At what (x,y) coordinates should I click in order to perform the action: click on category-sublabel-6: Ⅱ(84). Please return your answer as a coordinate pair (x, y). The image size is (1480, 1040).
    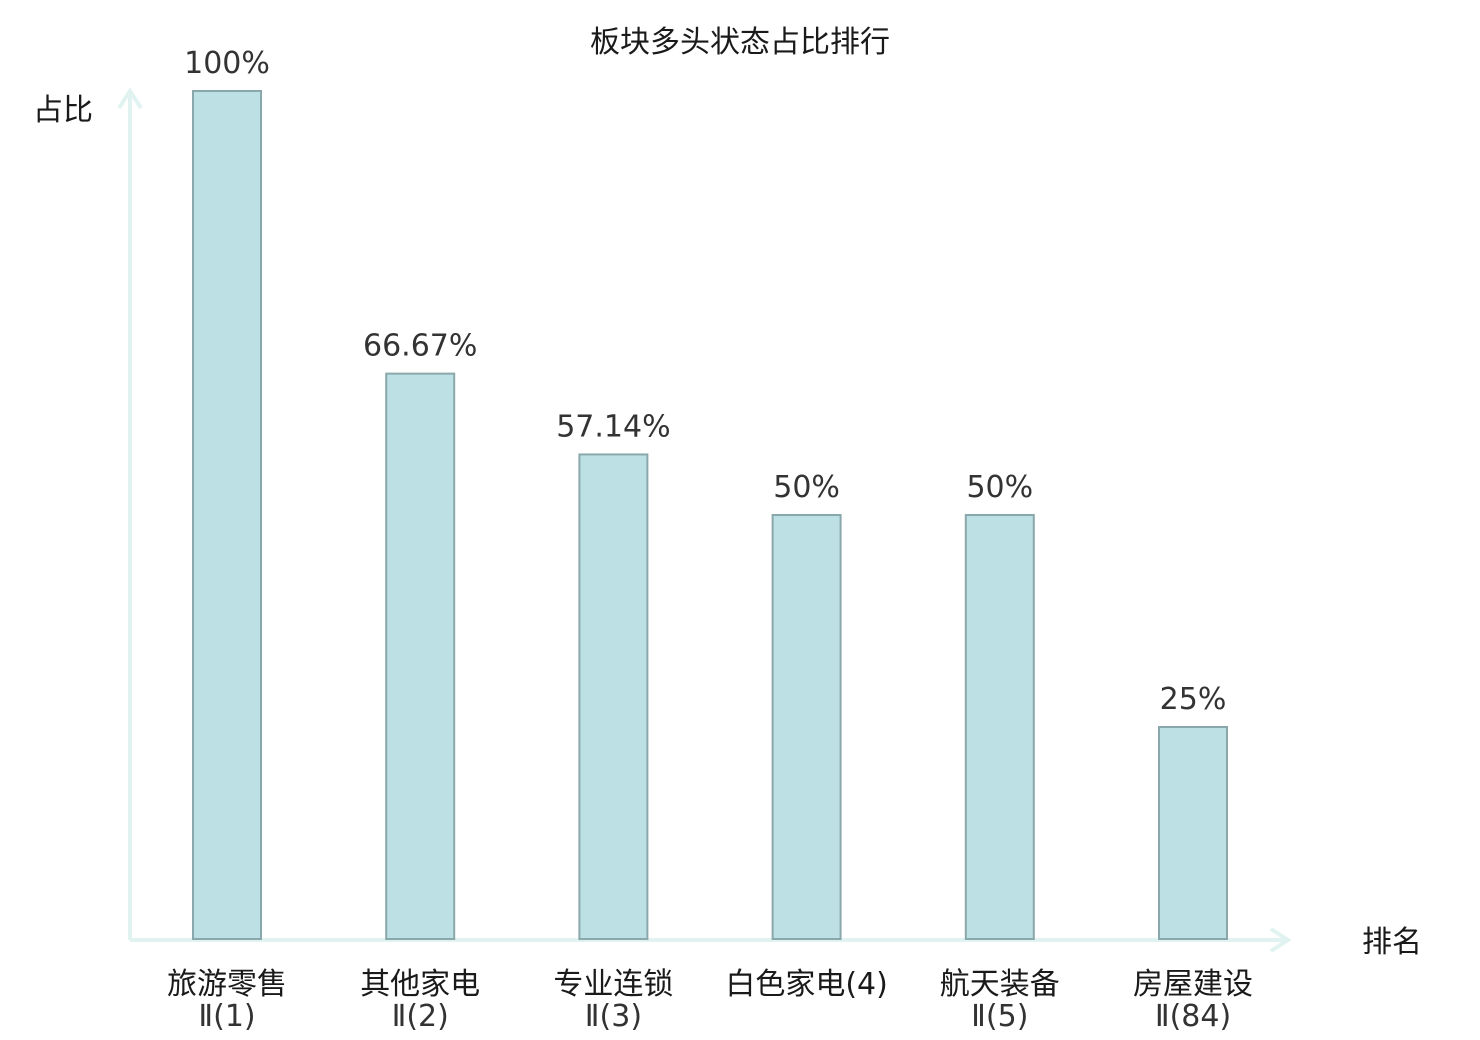
    Looking at the image, I should click on (1193, 1016).